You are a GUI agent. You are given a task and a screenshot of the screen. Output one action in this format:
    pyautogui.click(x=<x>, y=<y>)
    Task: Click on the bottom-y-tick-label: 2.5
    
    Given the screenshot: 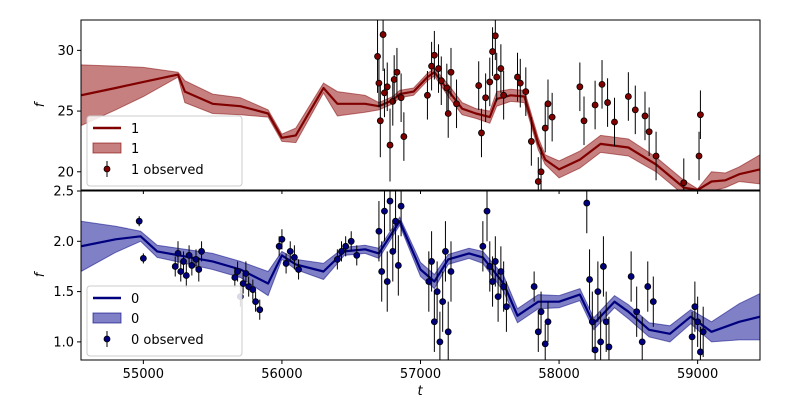 What is the action you would take?
    pyautogui.click(x=63, y=192)
    